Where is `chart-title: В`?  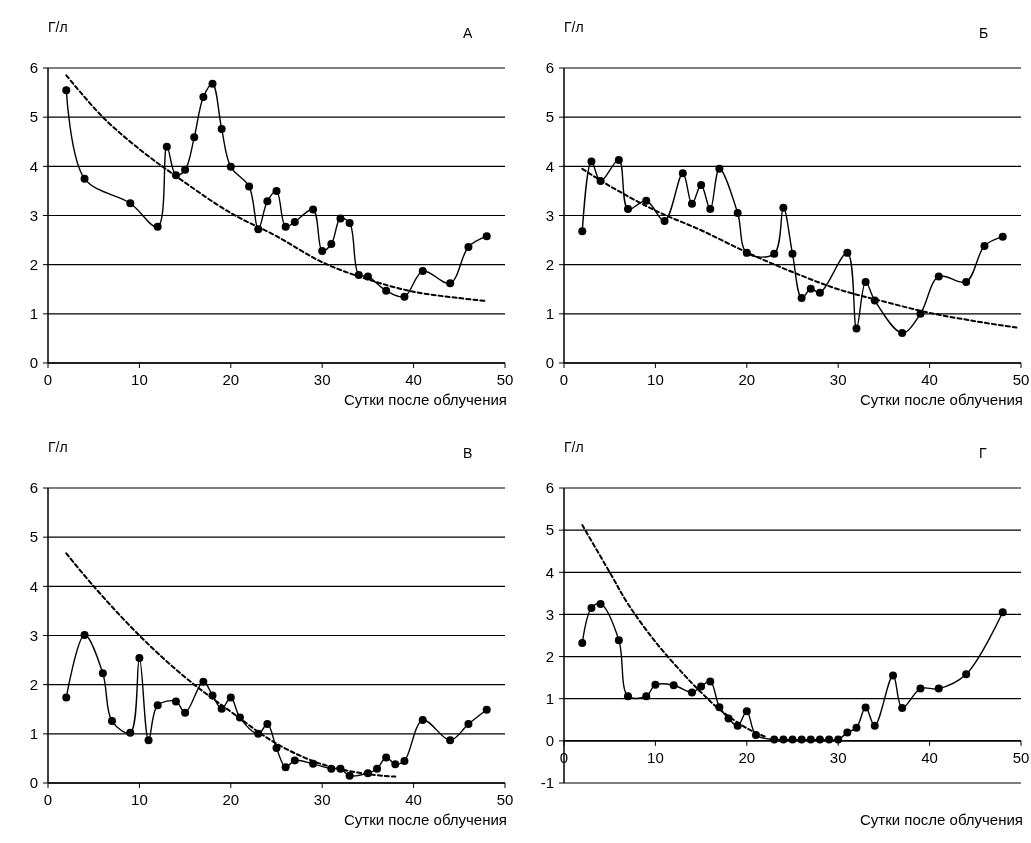 chart-title: В is located at coordinates (468, 453).